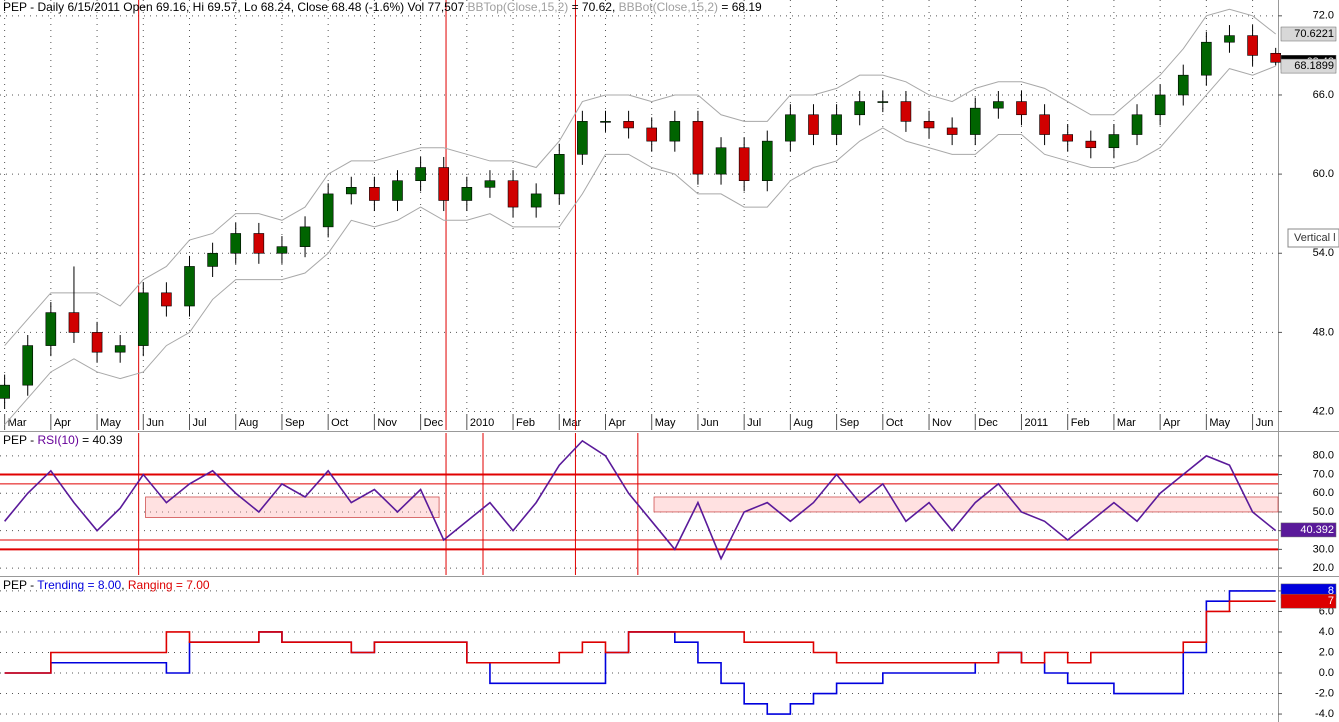 Image resolution: width=1339 pixels, height=722 pixels. Describe the element at coordinates (482, 423) in the screenshot. I see `x-tick-label: 2010` at that location.